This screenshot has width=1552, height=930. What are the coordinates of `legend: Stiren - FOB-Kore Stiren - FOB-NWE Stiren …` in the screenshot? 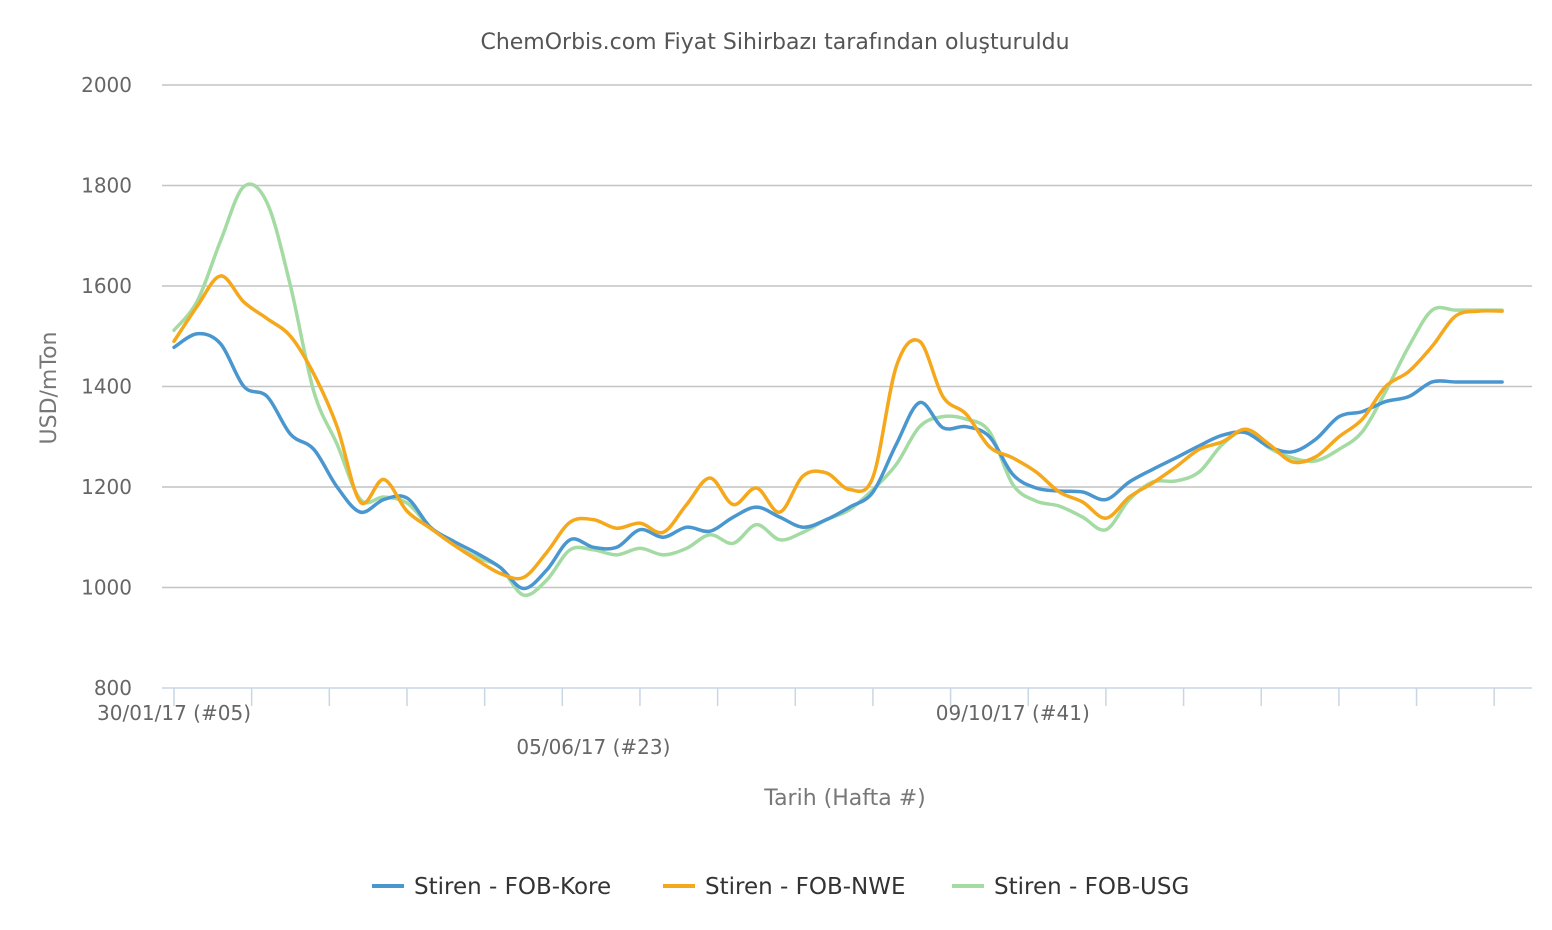 It's located at (780, 887).